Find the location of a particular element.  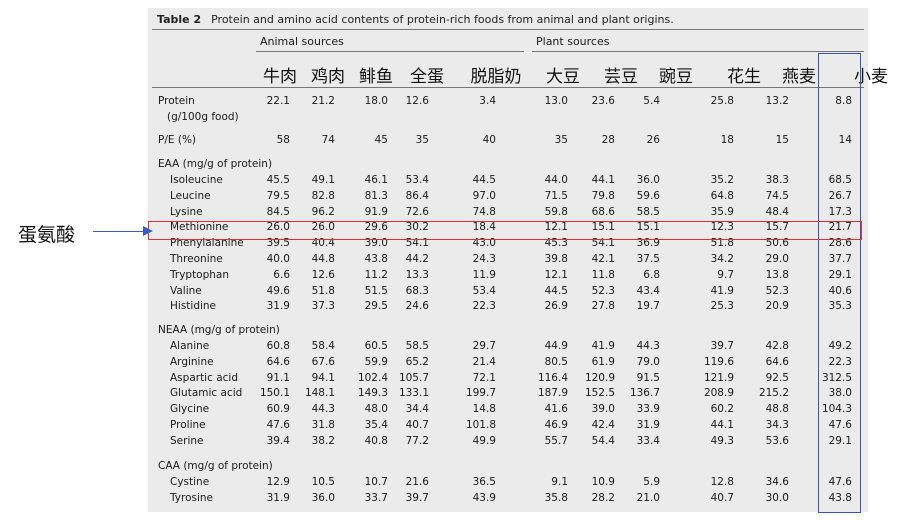

table-cell: 33.9 is located at coordinates (648, 409).